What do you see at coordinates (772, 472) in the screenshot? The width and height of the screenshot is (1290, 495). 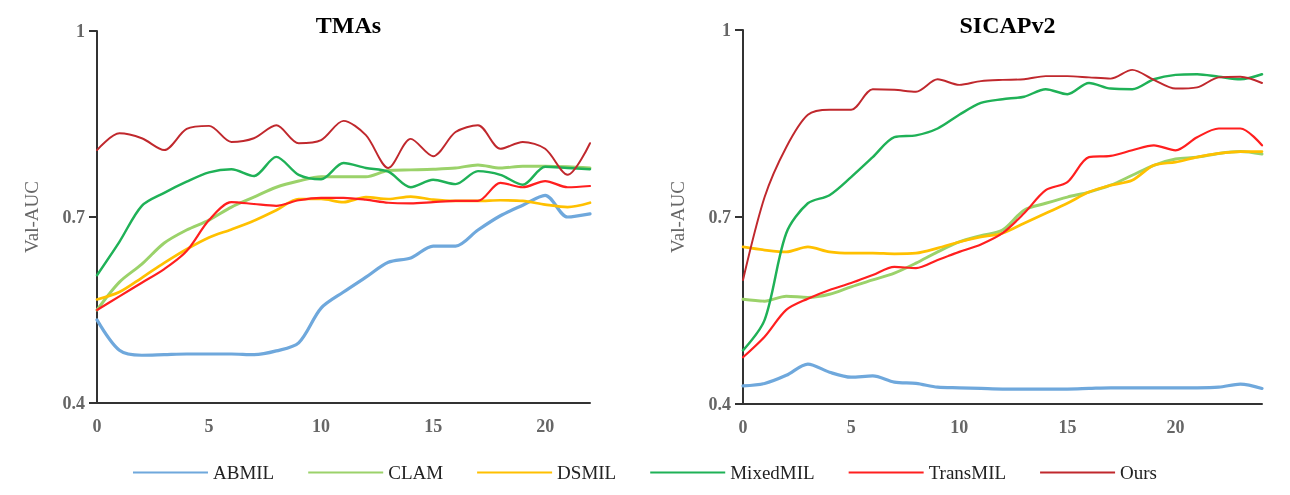 I see `legend-label: MixedMIL` at bounding box center [772, 472].